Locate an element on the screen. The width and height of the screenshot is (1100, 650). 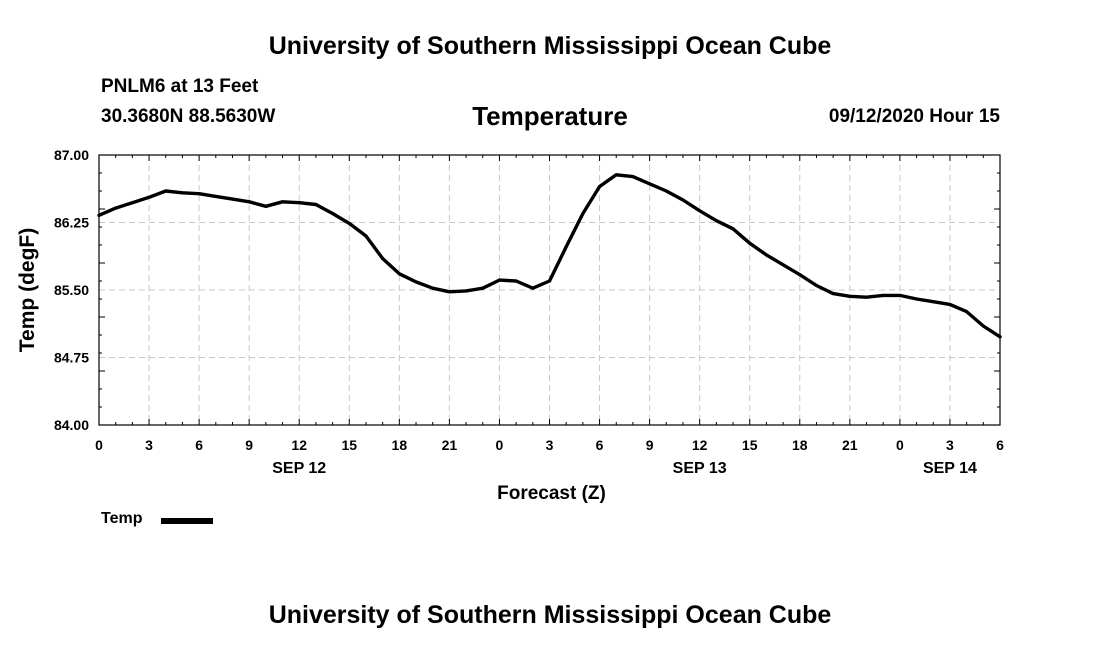
y-tick-label: 84.75 is located at coordinates (71, 358).